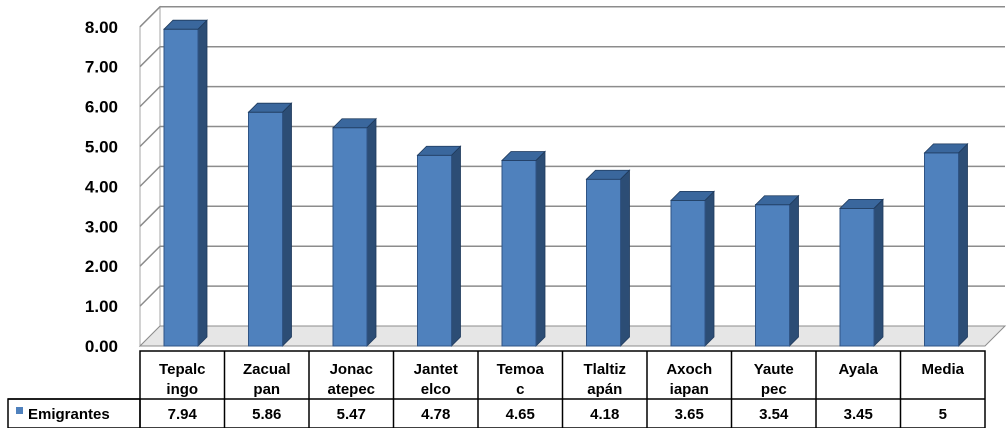 This screenshot has height=433, width=1008. What do you see at coordinates (689, 414) in the screenshot?
I see `data-label: 3.65` at bounding box center [689, 414].